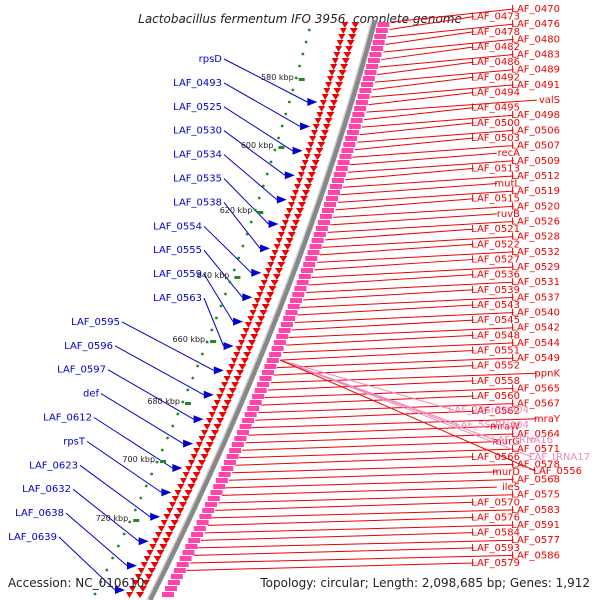  Describe the element at coordinates (197, 131) in the screenshot. I see `left-gene-label: LAF_0530` at that location.